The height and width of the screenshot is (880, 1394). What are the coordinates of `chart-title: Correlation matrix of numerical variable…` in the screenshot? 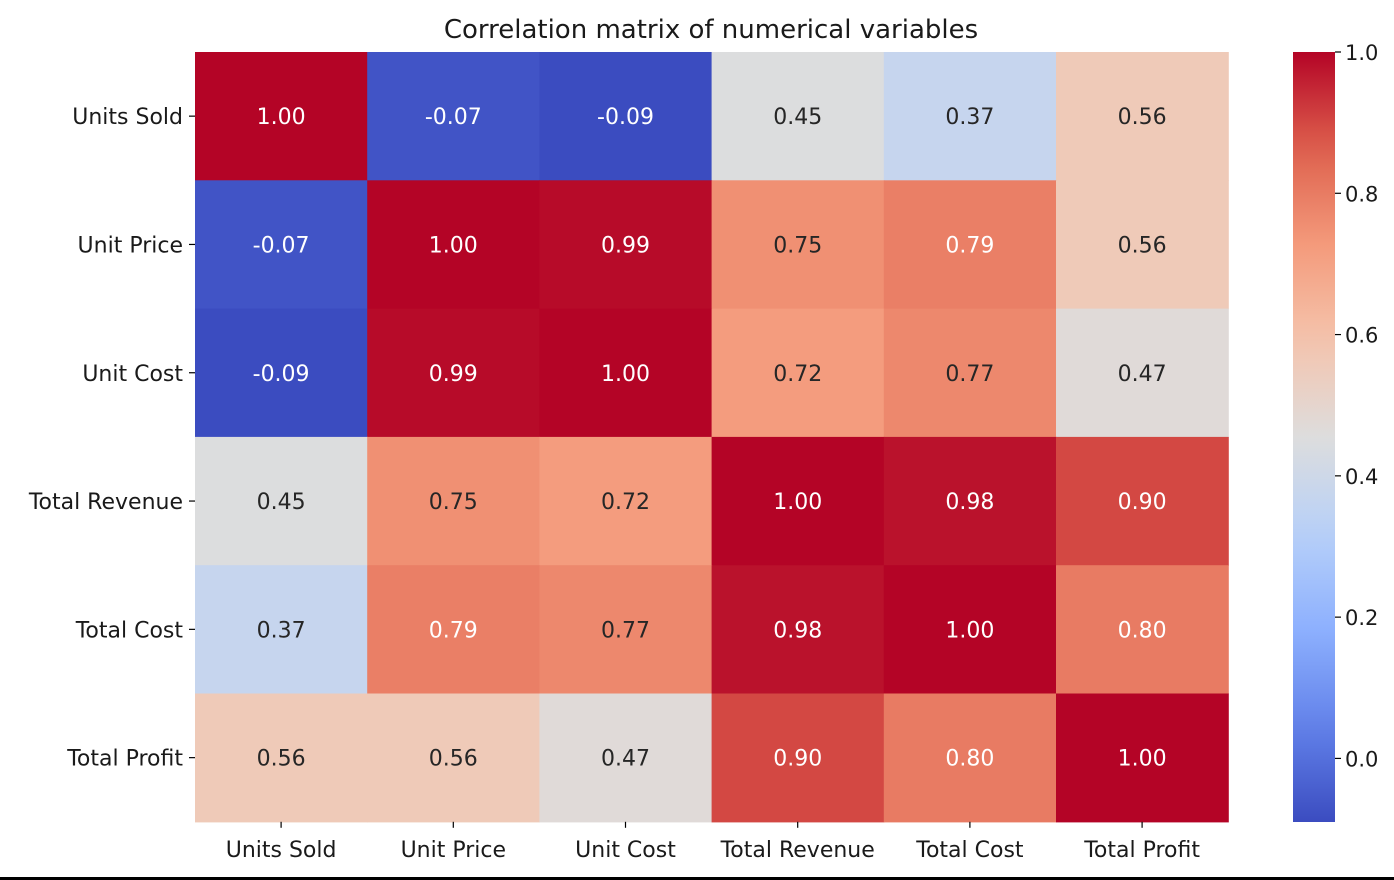 It's located at (711, 30).